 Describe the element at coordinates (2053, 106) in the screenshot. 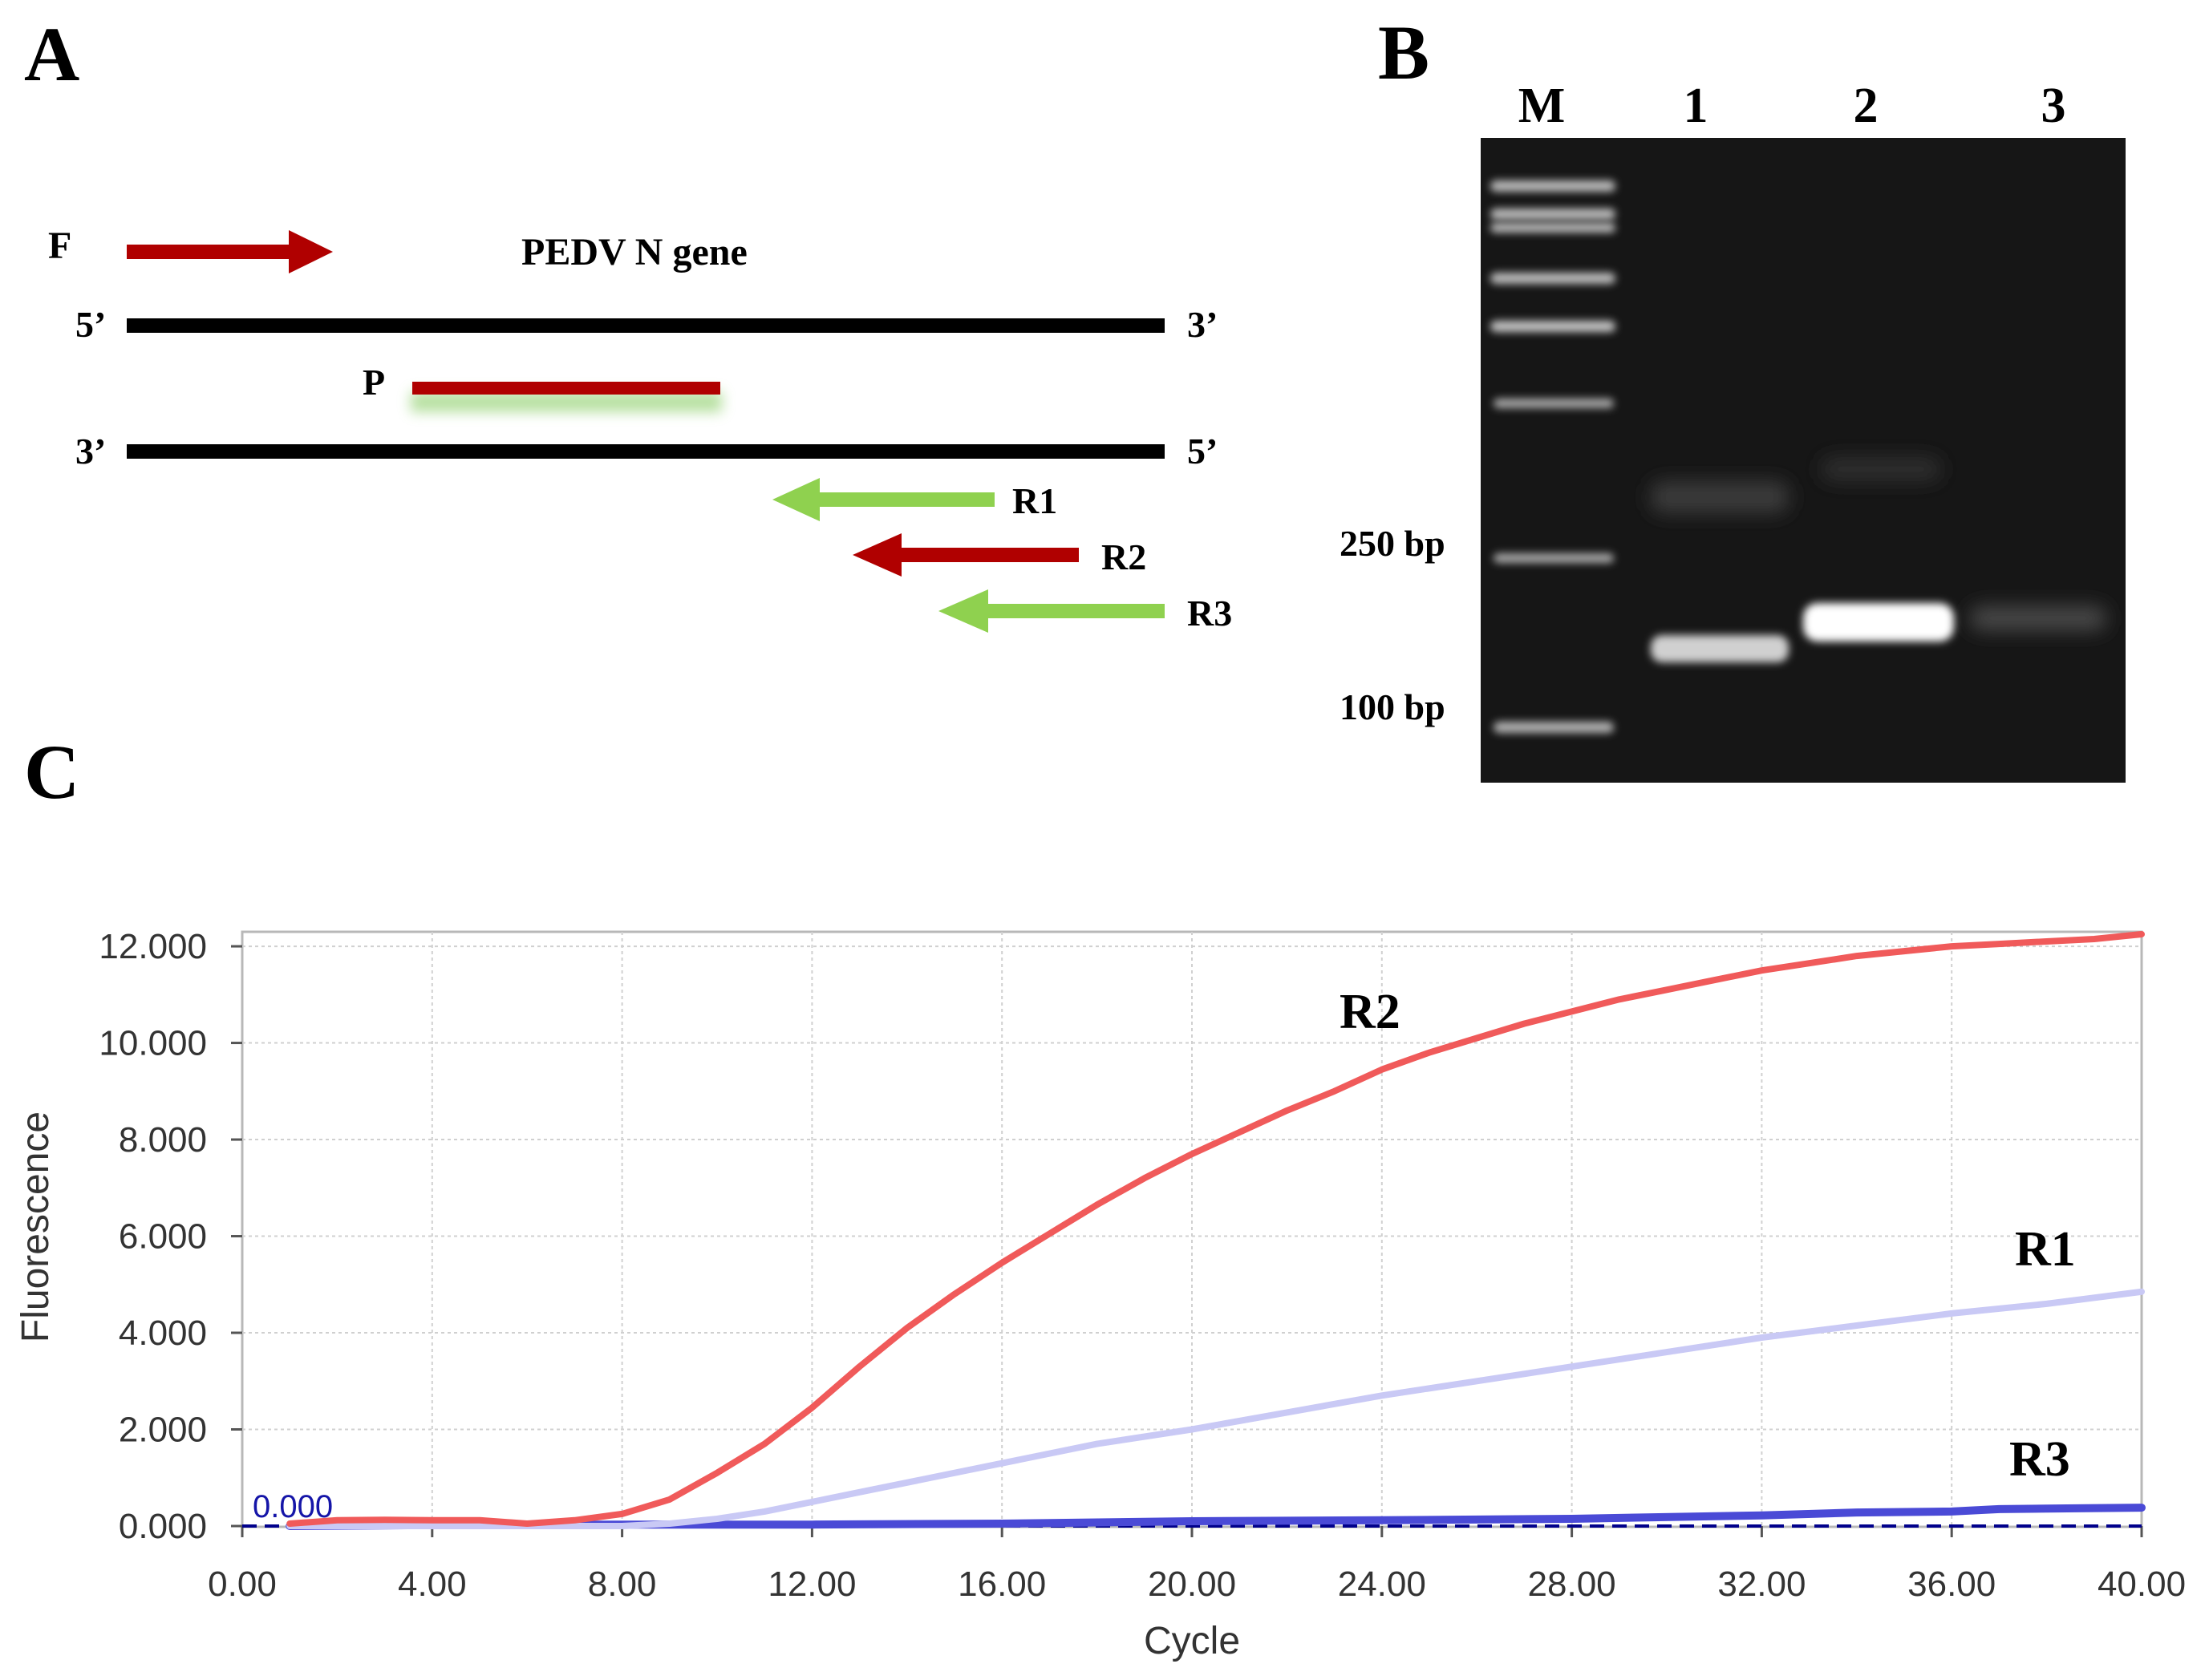

I see `lane-label-3: 3` at that location.